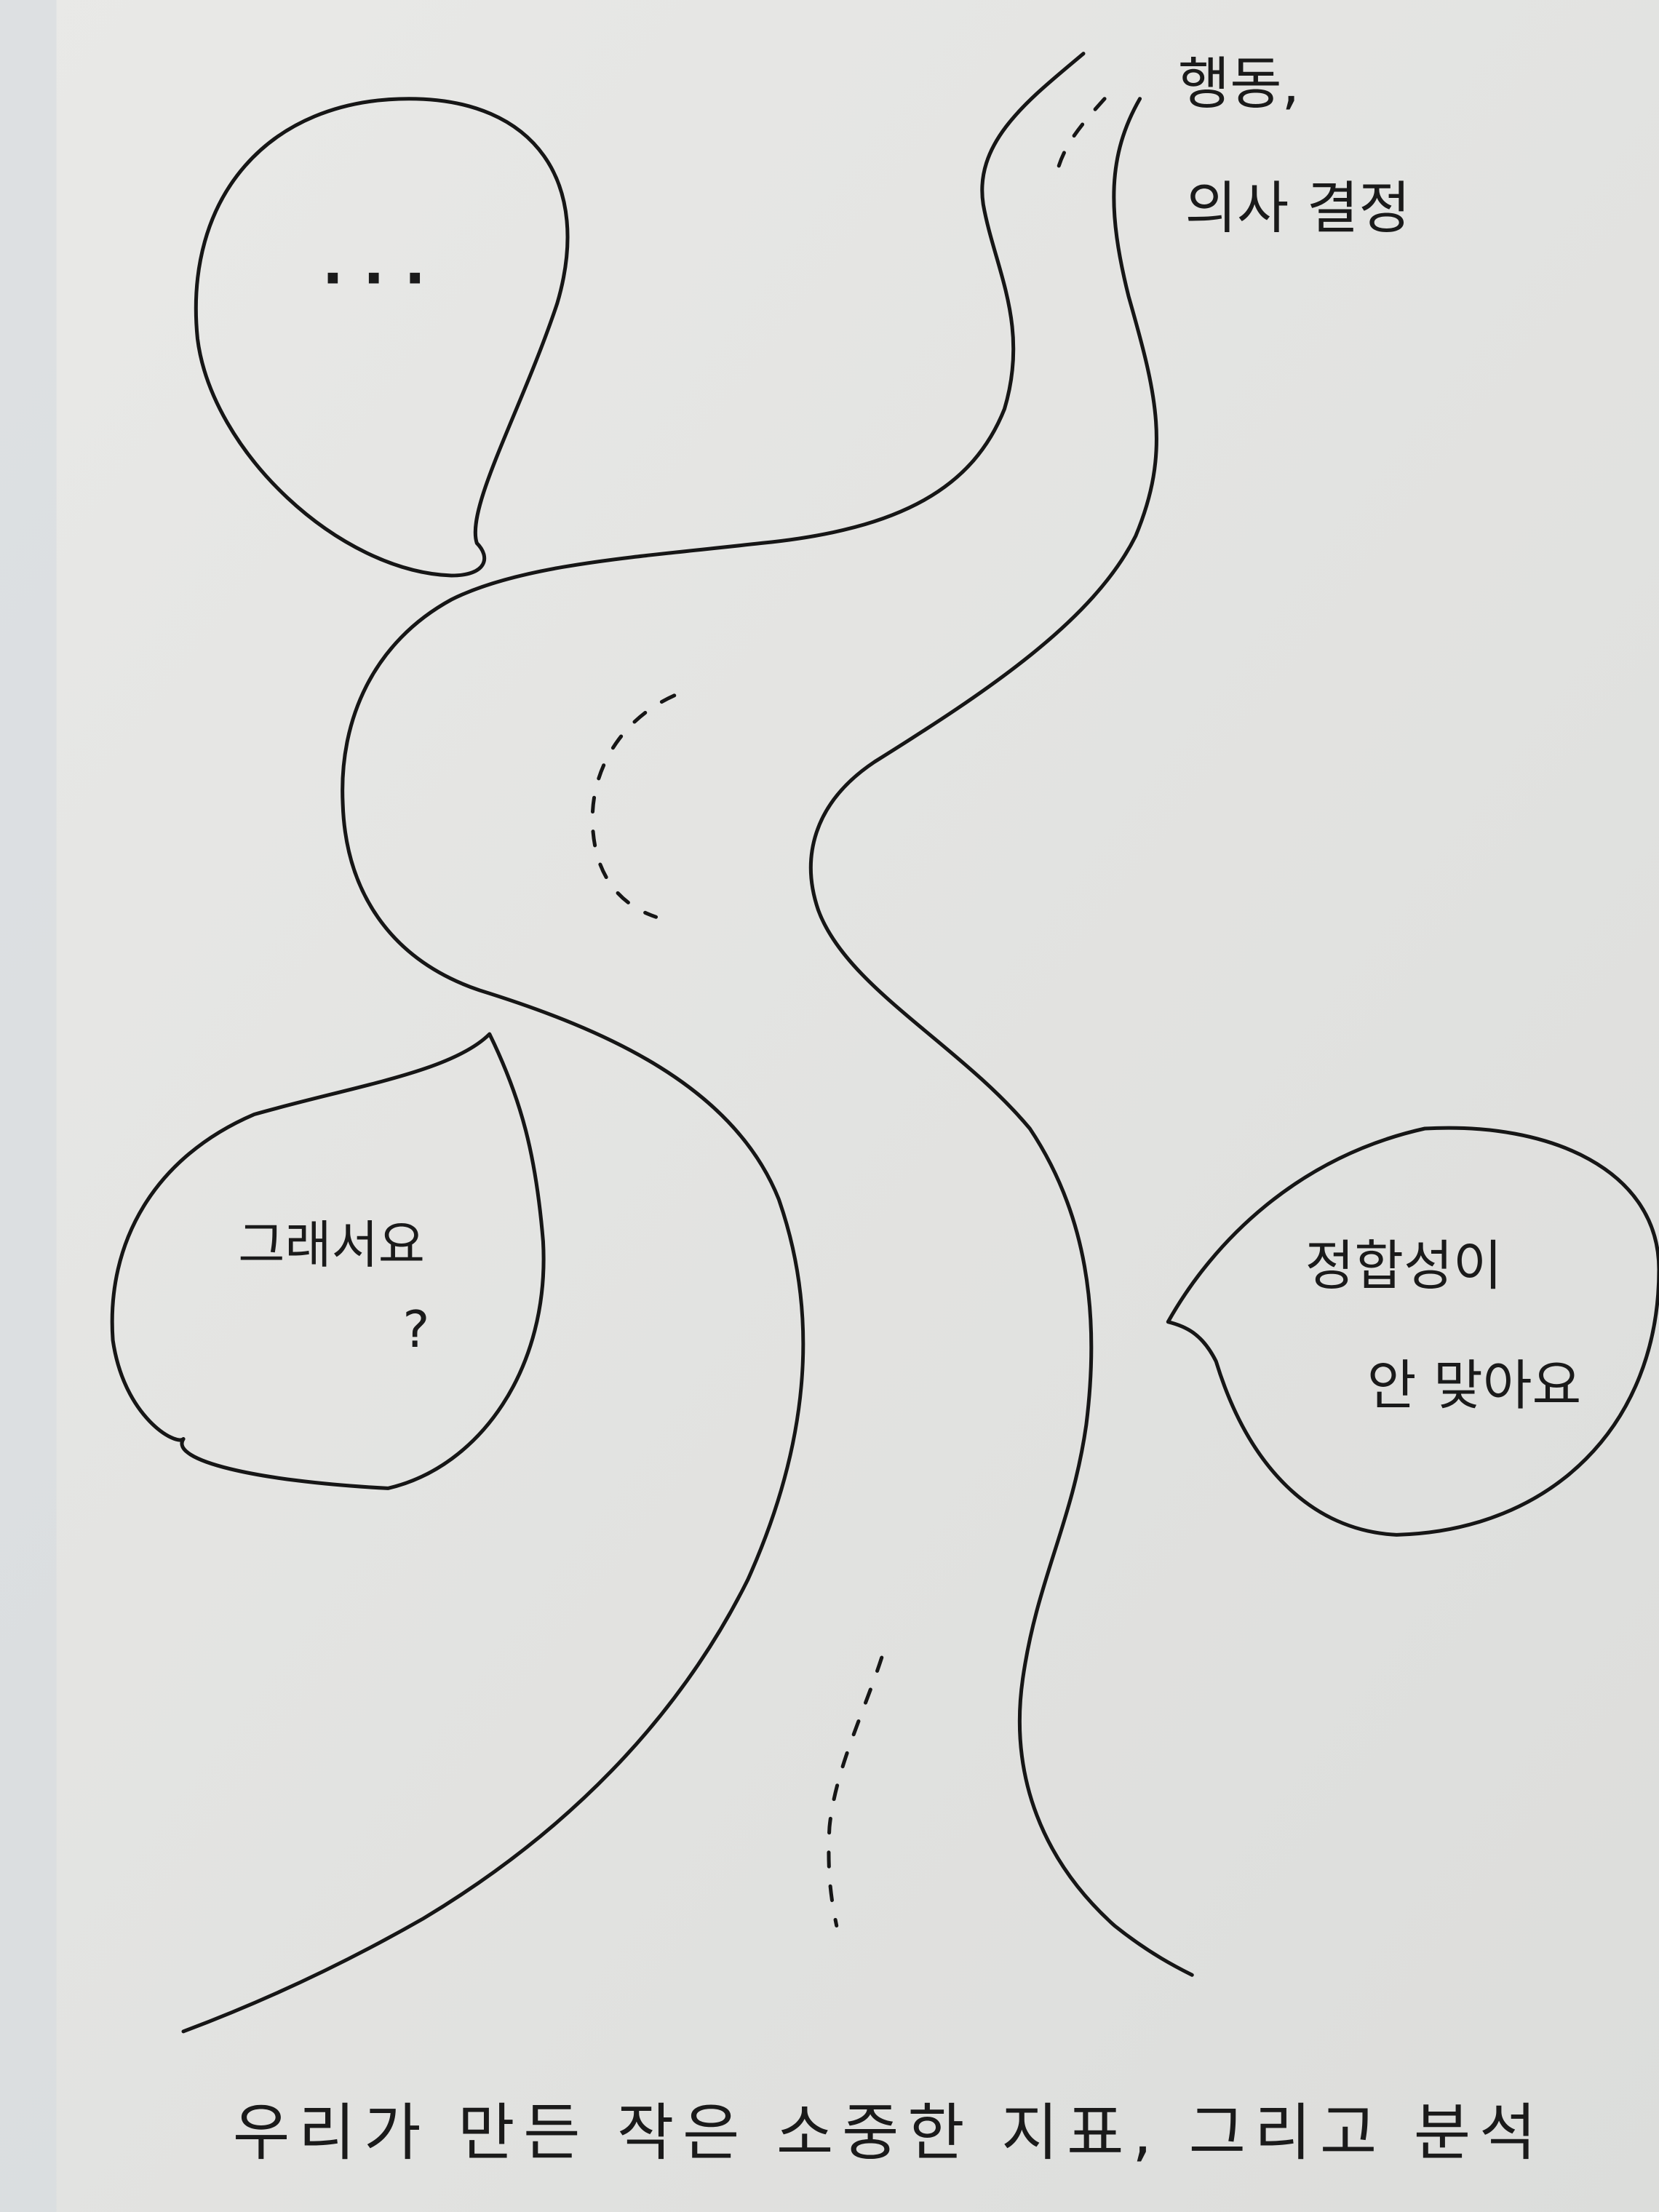  Describe the element at coordinates (415, 1329) in the screenshot. I see `bubble-text: ?` at that location.